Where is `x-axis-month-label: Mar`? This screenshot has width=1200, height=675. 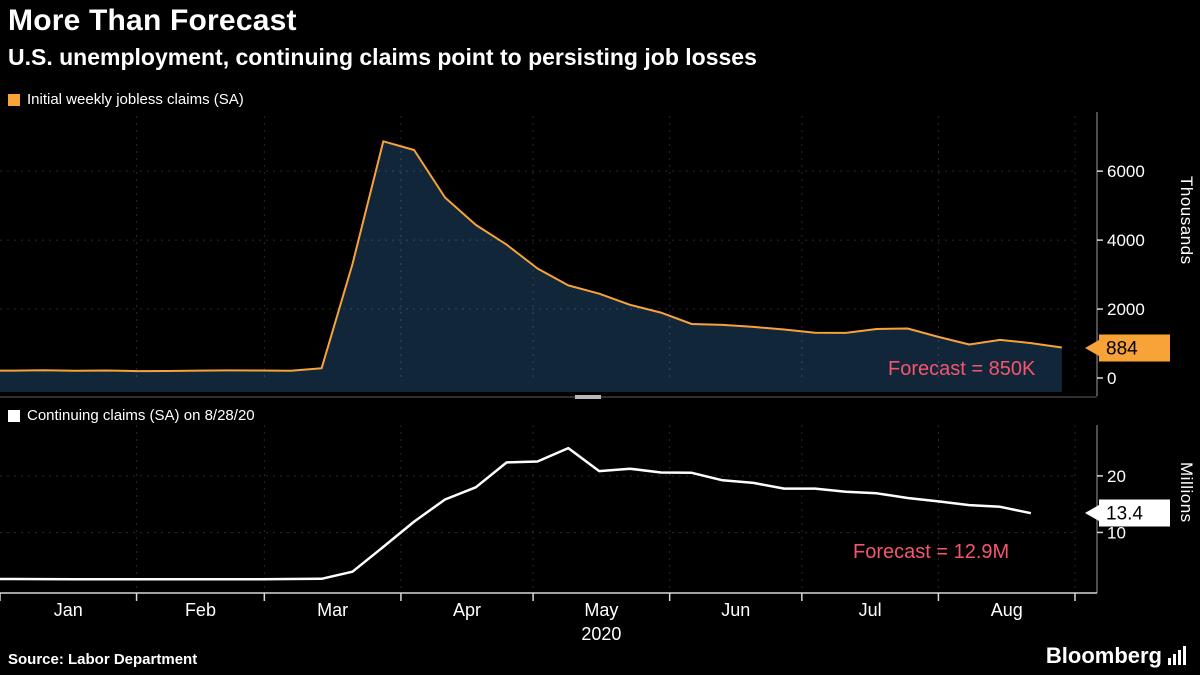 x-axis-month-label: Mar is located at coordinates (332, 610).